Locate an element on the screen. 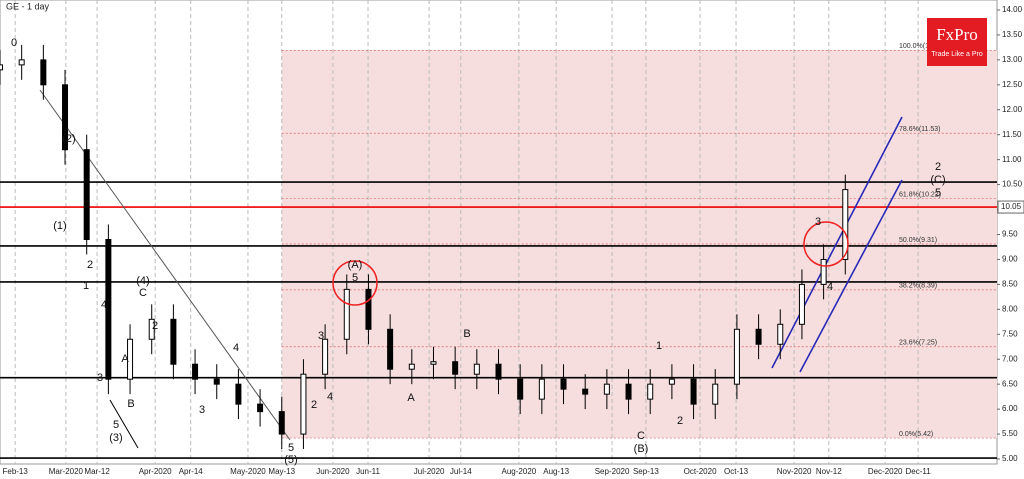 Image resolution: width=1024 pixels, height=479 pixels. wave-label: A is located at coordinates (411, 398).